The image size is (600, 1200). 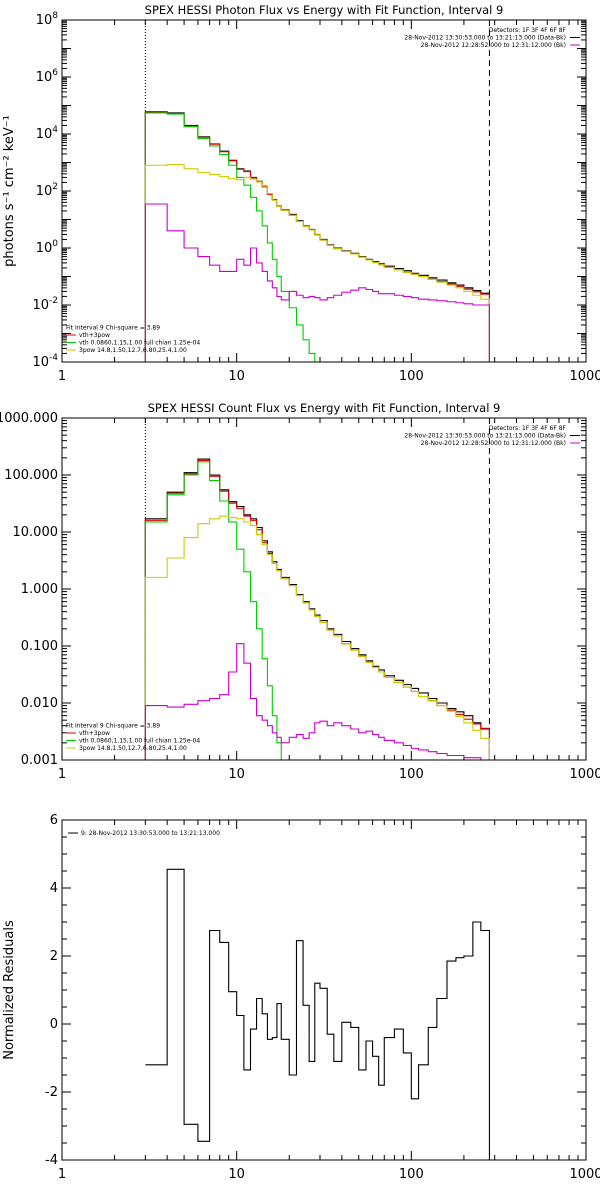 What do you see at coordinates (9, 191) in the screenshot?
I see `y-axis-label: photons s⁻¹ cm⁻² keV⁻¹` at bounding box center [9, 191].